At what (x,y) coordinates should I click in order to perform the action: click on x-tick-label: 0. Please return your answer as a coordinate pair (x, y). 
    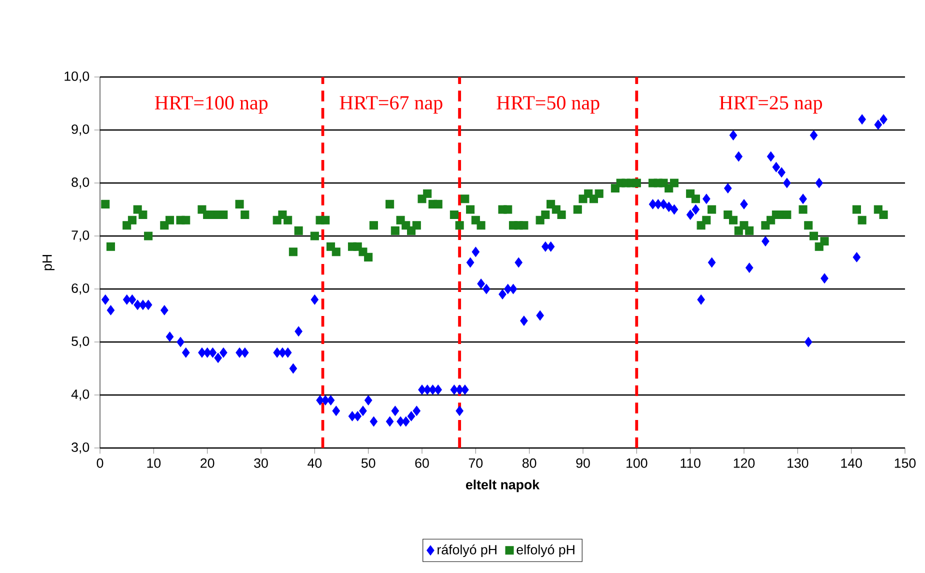
    Looking at the image, I should click on (100, 463).